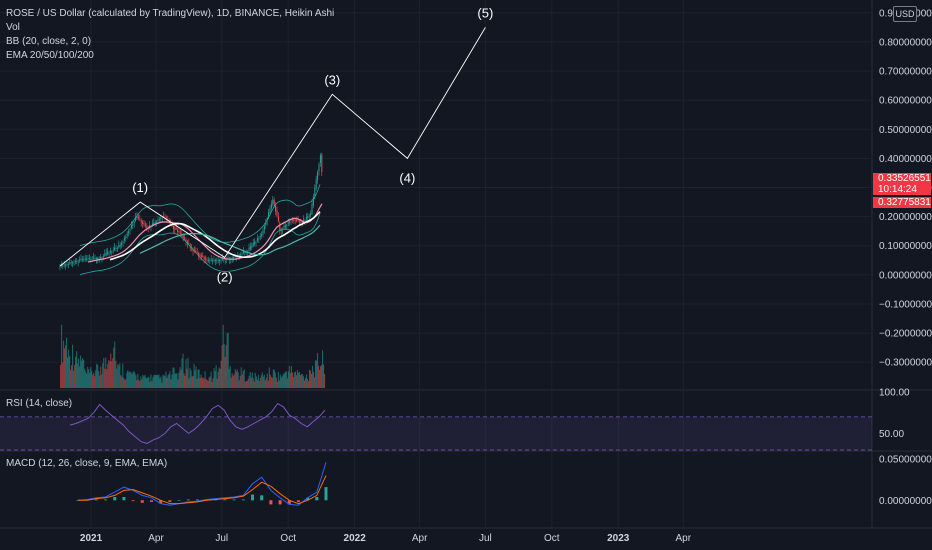 This screenshot has height=550, width=932. Describe the element at coordinates (905, 246) in the screenshot. I see `y-tick-label: 0.10000000` at that location.